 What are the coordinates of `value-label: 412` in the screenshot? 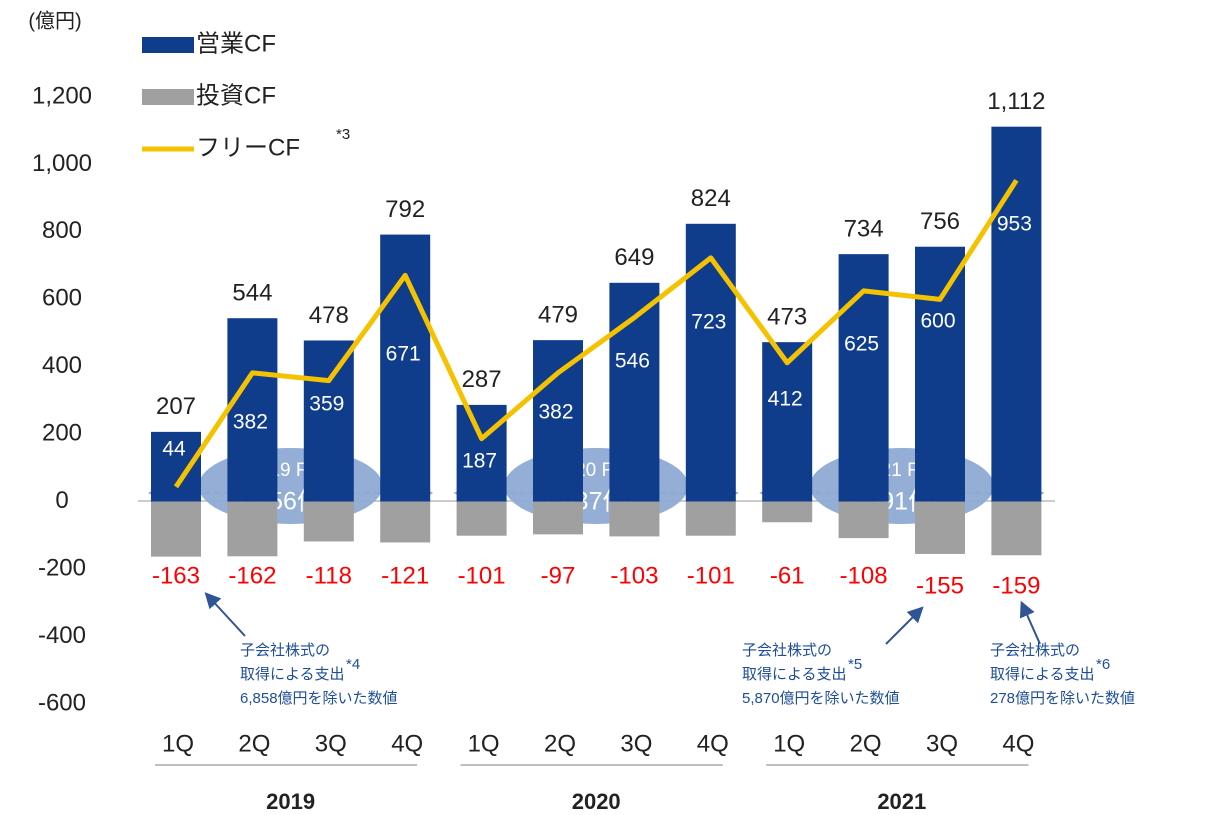 It's located at (785, 399).